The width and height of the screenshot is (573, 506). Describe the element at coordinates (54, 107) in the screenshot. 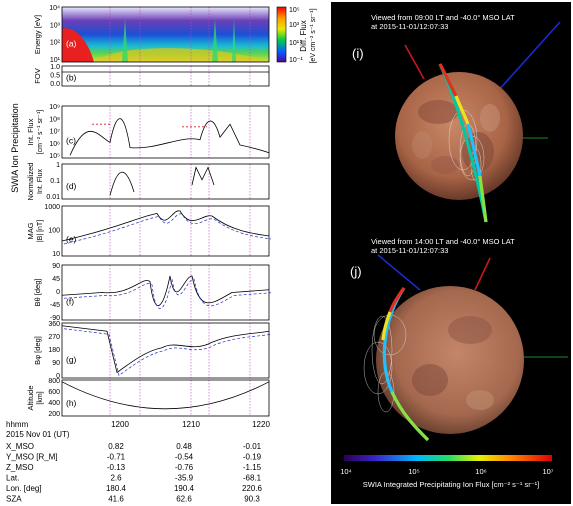

I see `y-tick-label: 10⁹` at that location.